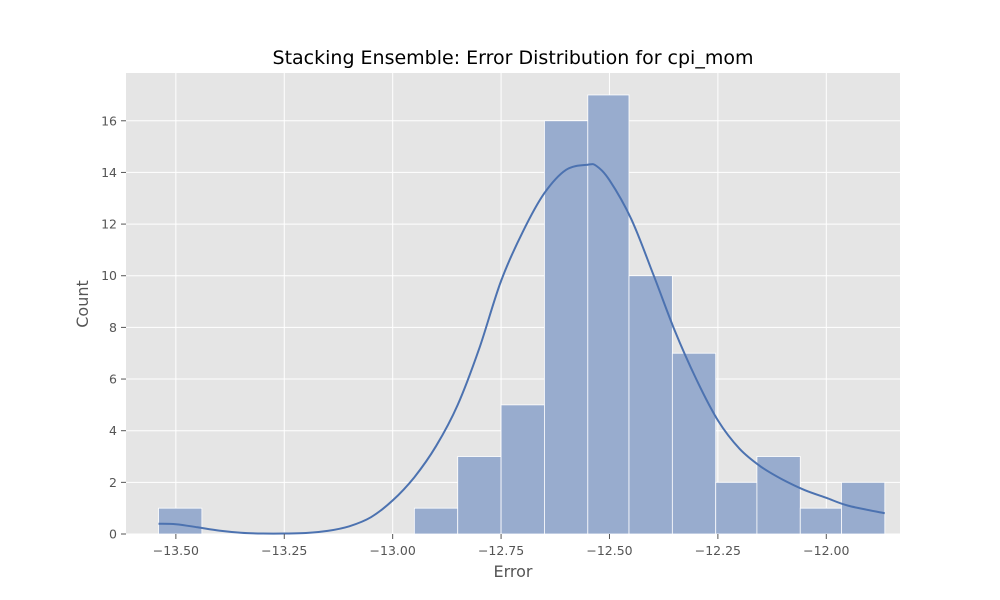 This screenshot has width=1000, height=600. I want to click on x-tick-label: −13.50, so click(176, 550).